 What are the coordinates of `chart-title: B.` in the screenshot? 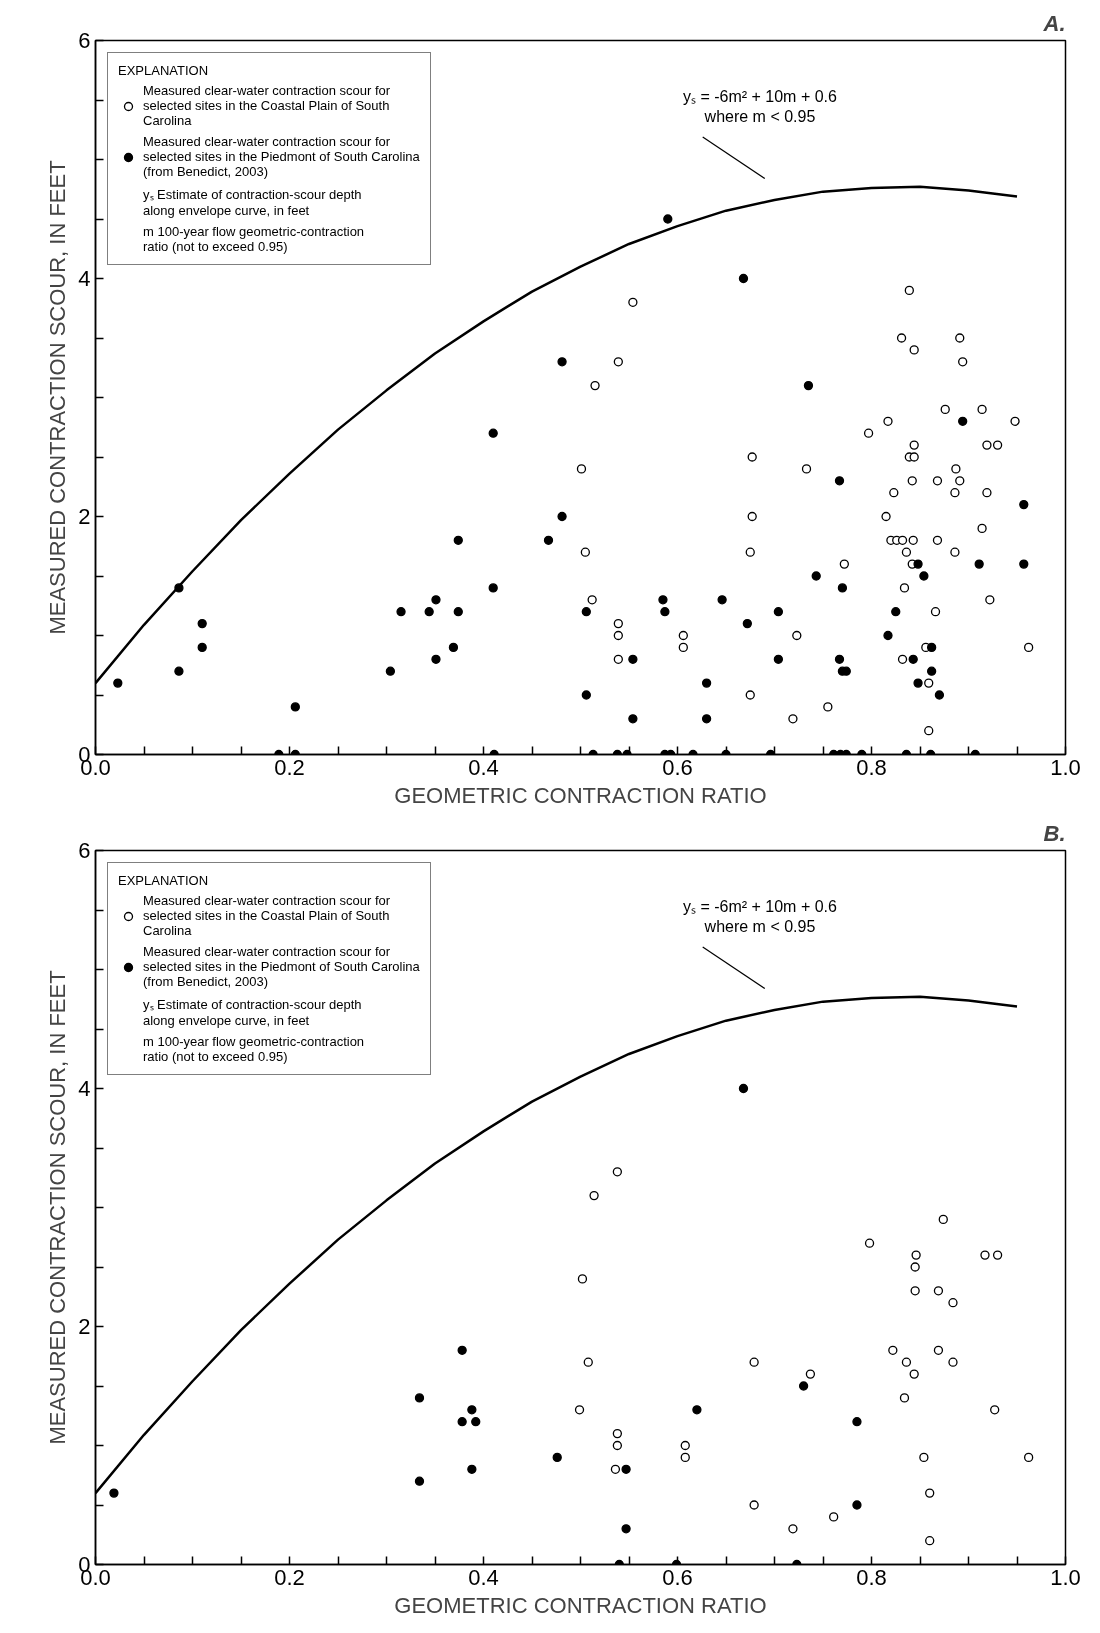 It's located at (1054, 833).